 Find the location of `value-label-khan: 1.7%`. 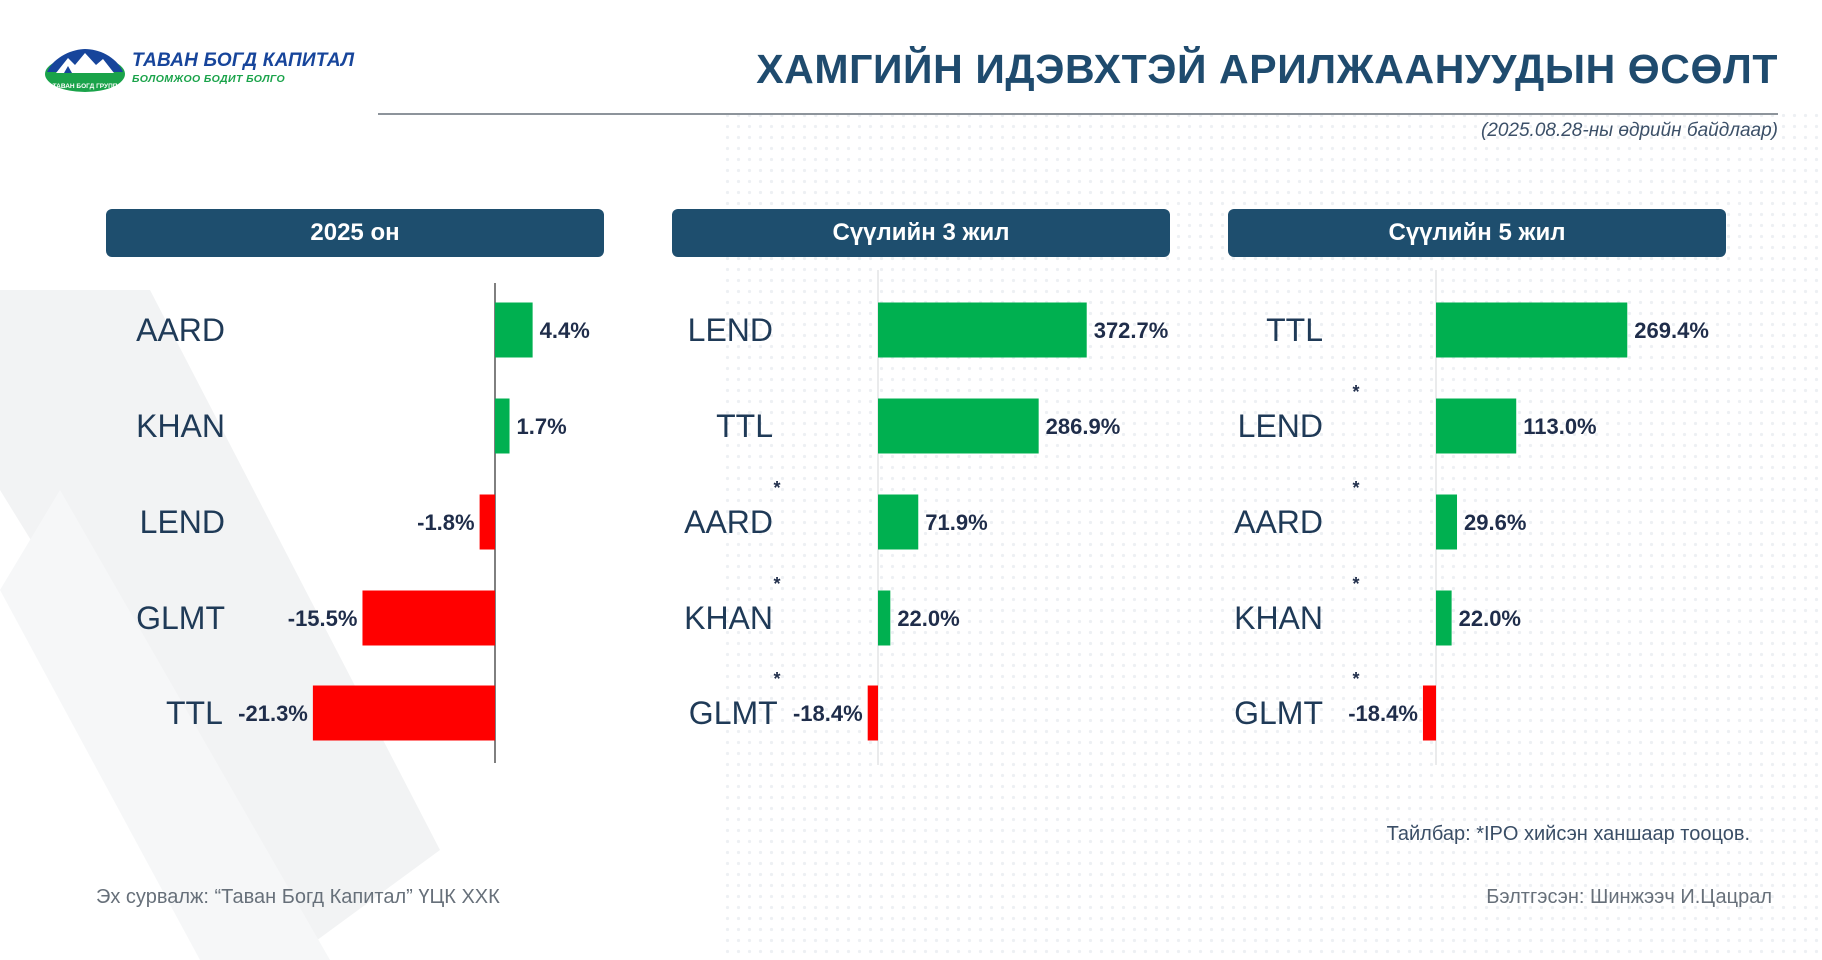

value-label-khan: 1.7% is located at coordinates (542, 426).